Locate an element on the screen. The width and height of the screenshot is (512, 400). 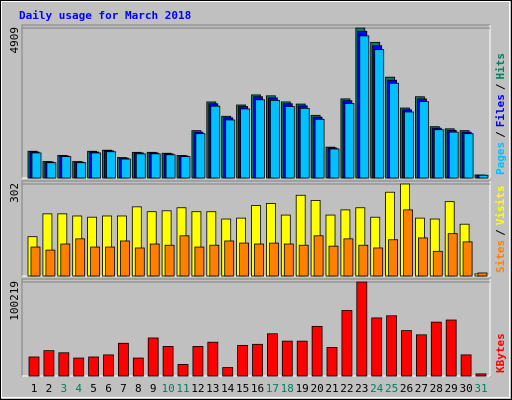
x-tick-label: 12 is located at coordinates (197, 388).